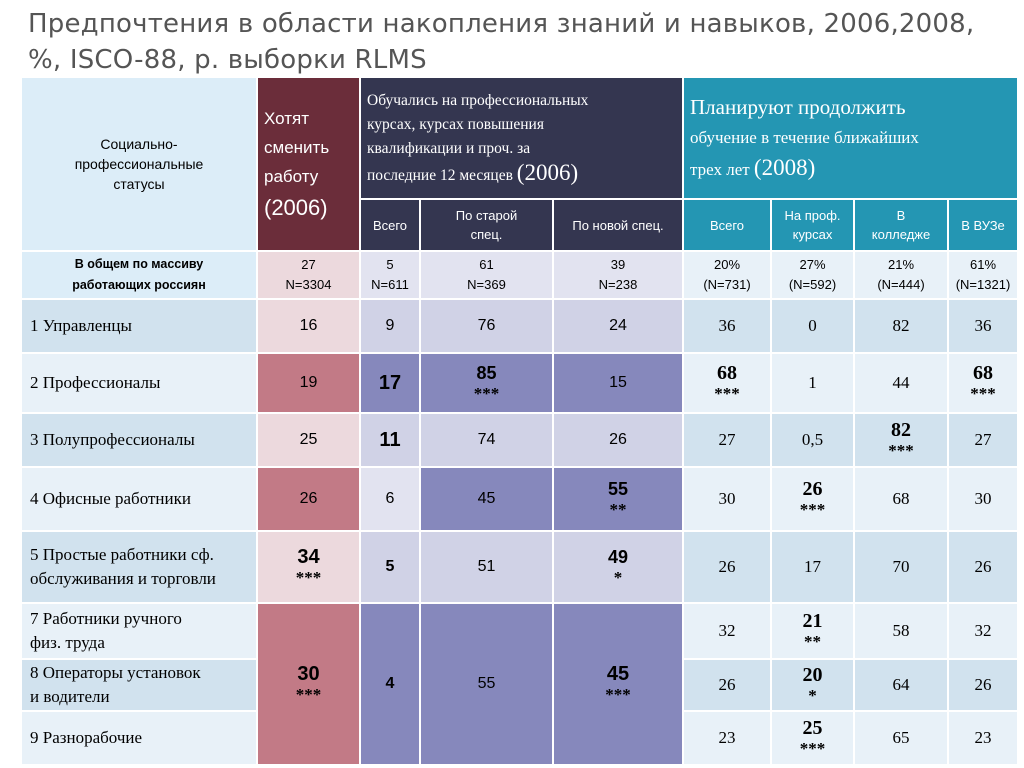 The height and width of the screenshot is (768, 1024). Describe the element at coordinates (390, 275) in the screenshot. I see `total-studied-total: 5 N=611` at that location.